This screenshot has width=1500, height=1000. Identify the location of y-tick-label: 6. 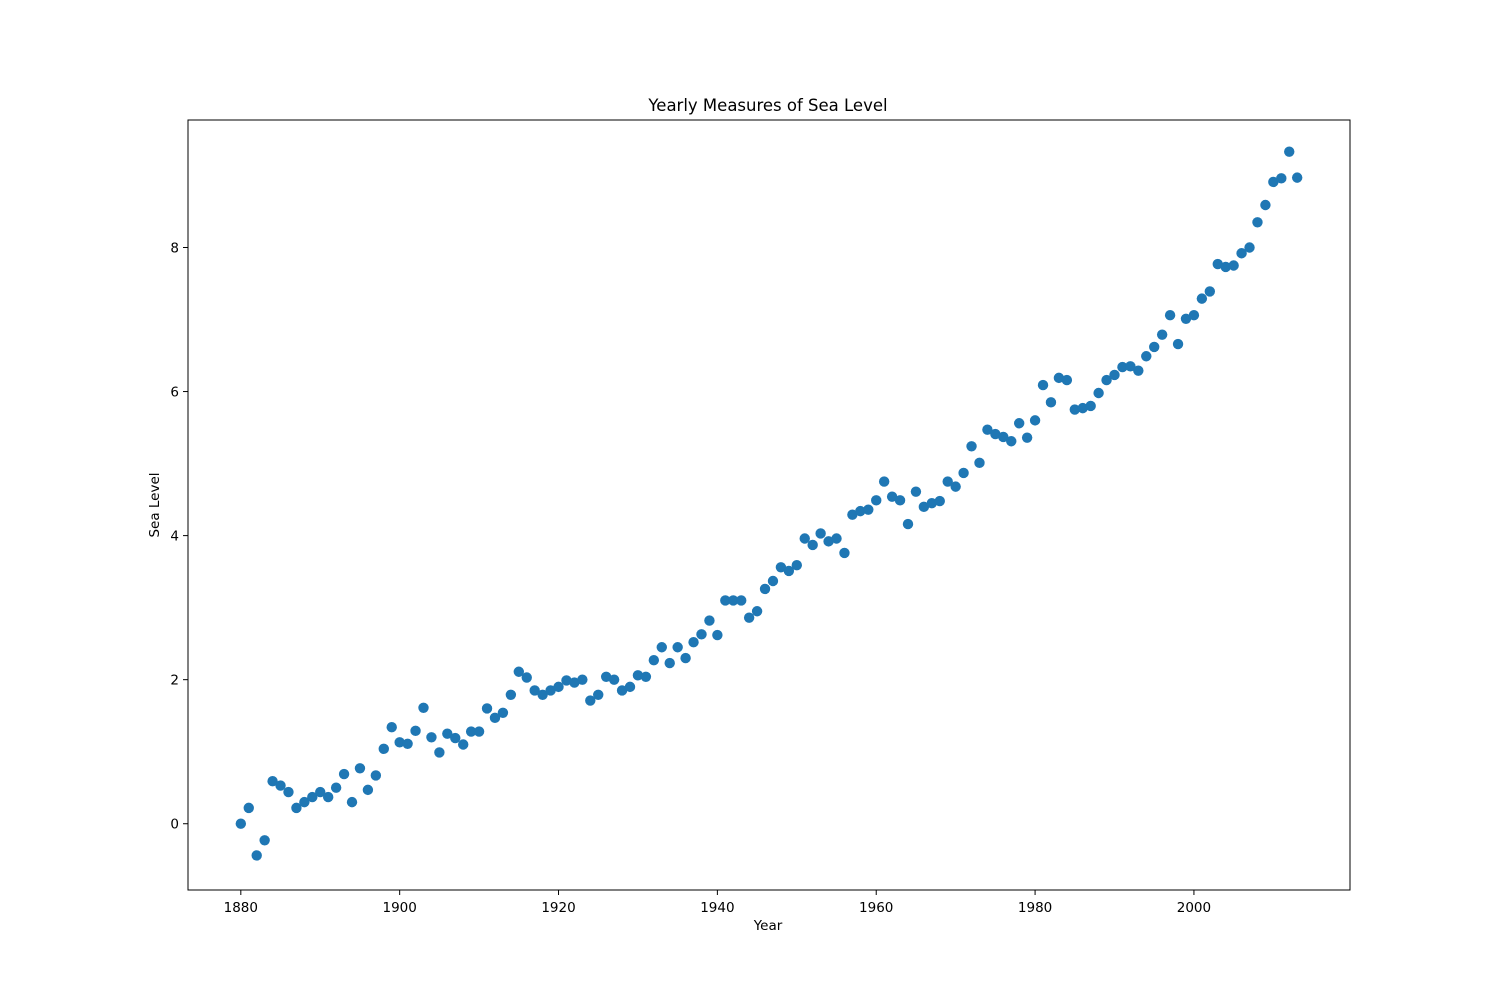
(174, 393).